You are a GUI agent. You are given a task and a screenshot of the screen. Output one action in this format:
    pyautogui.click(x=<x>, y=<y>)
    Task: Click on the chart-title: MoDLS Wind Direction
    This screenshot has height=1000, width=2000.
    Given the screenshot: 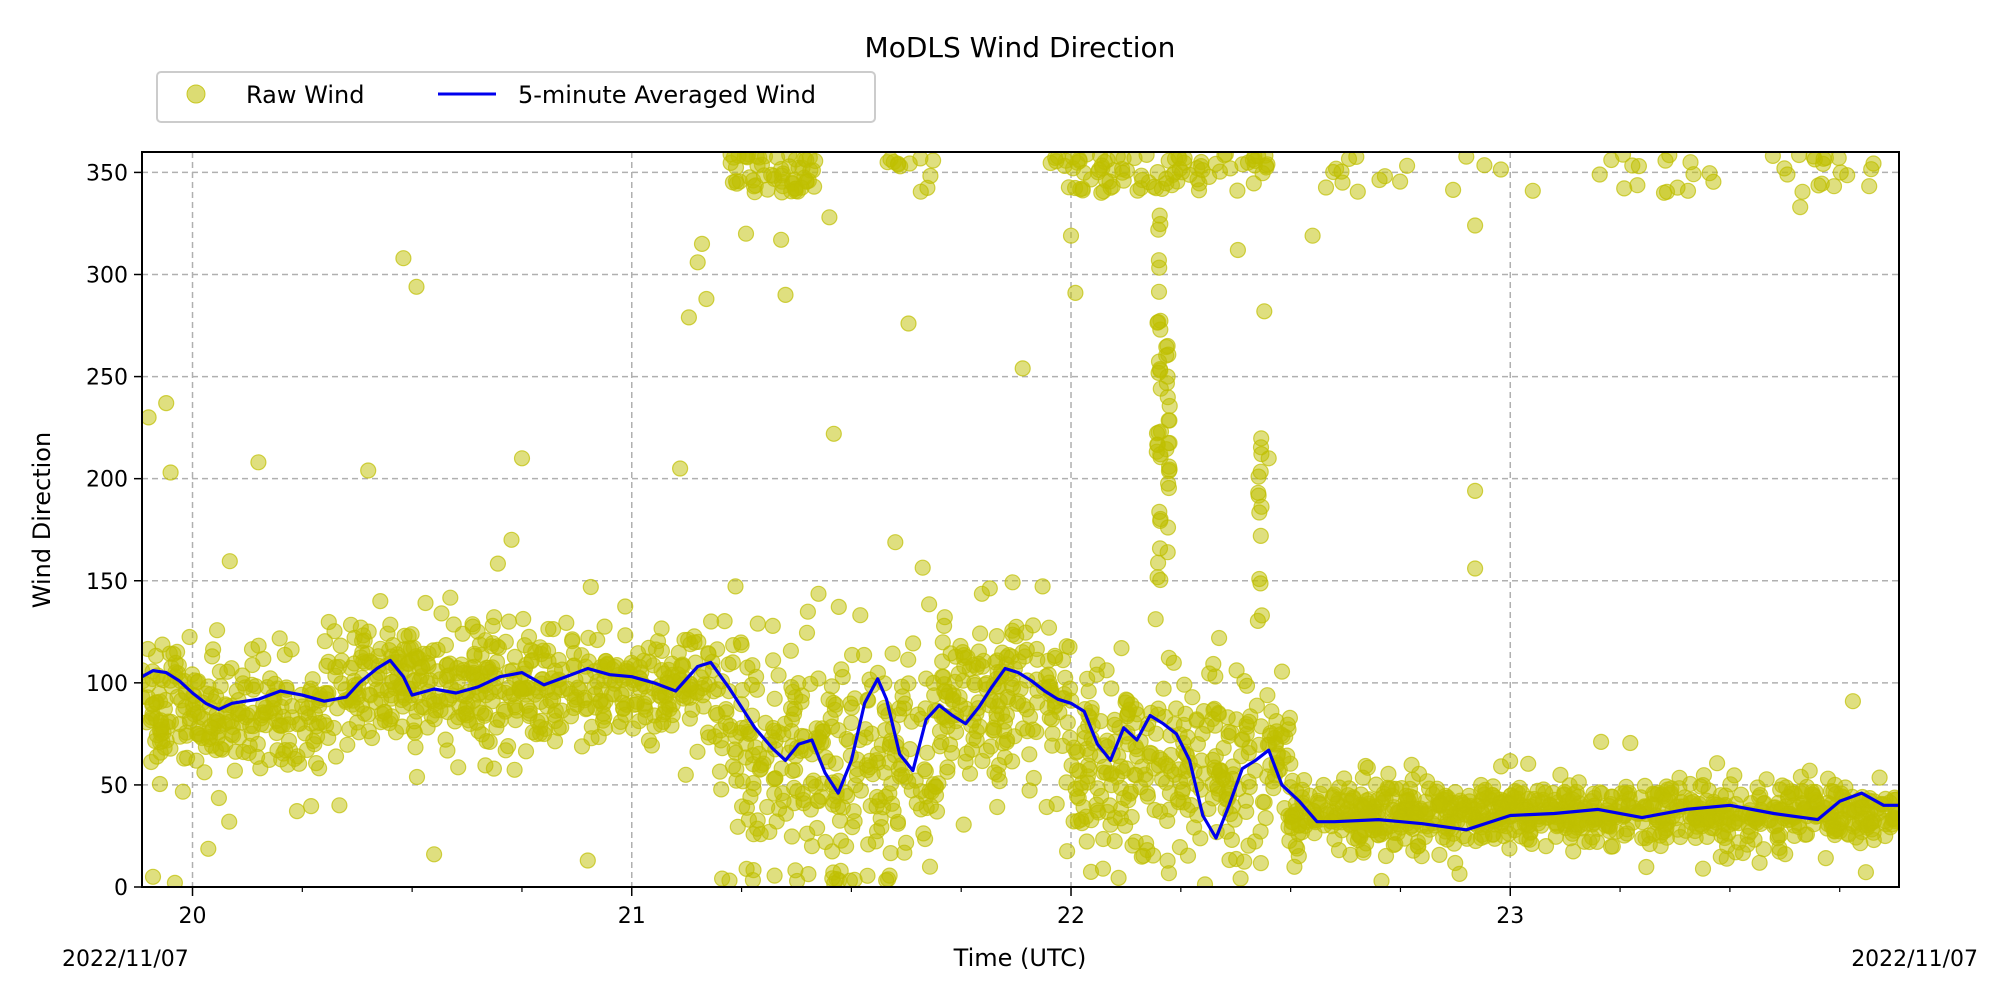 What is the action you would take?
    pyautogui.click(x=1020, y=47)
    